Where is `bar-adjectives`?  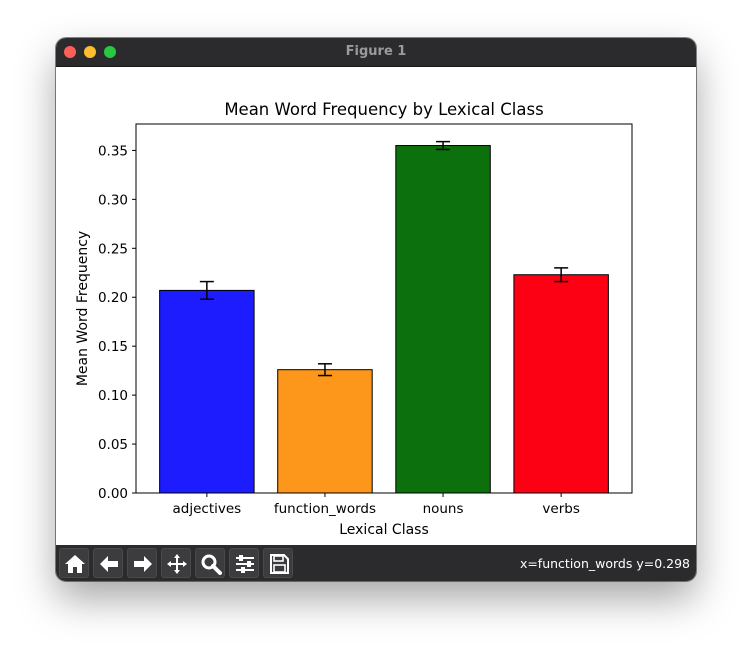 bar-adjectives is located at coordinates (207, 391).